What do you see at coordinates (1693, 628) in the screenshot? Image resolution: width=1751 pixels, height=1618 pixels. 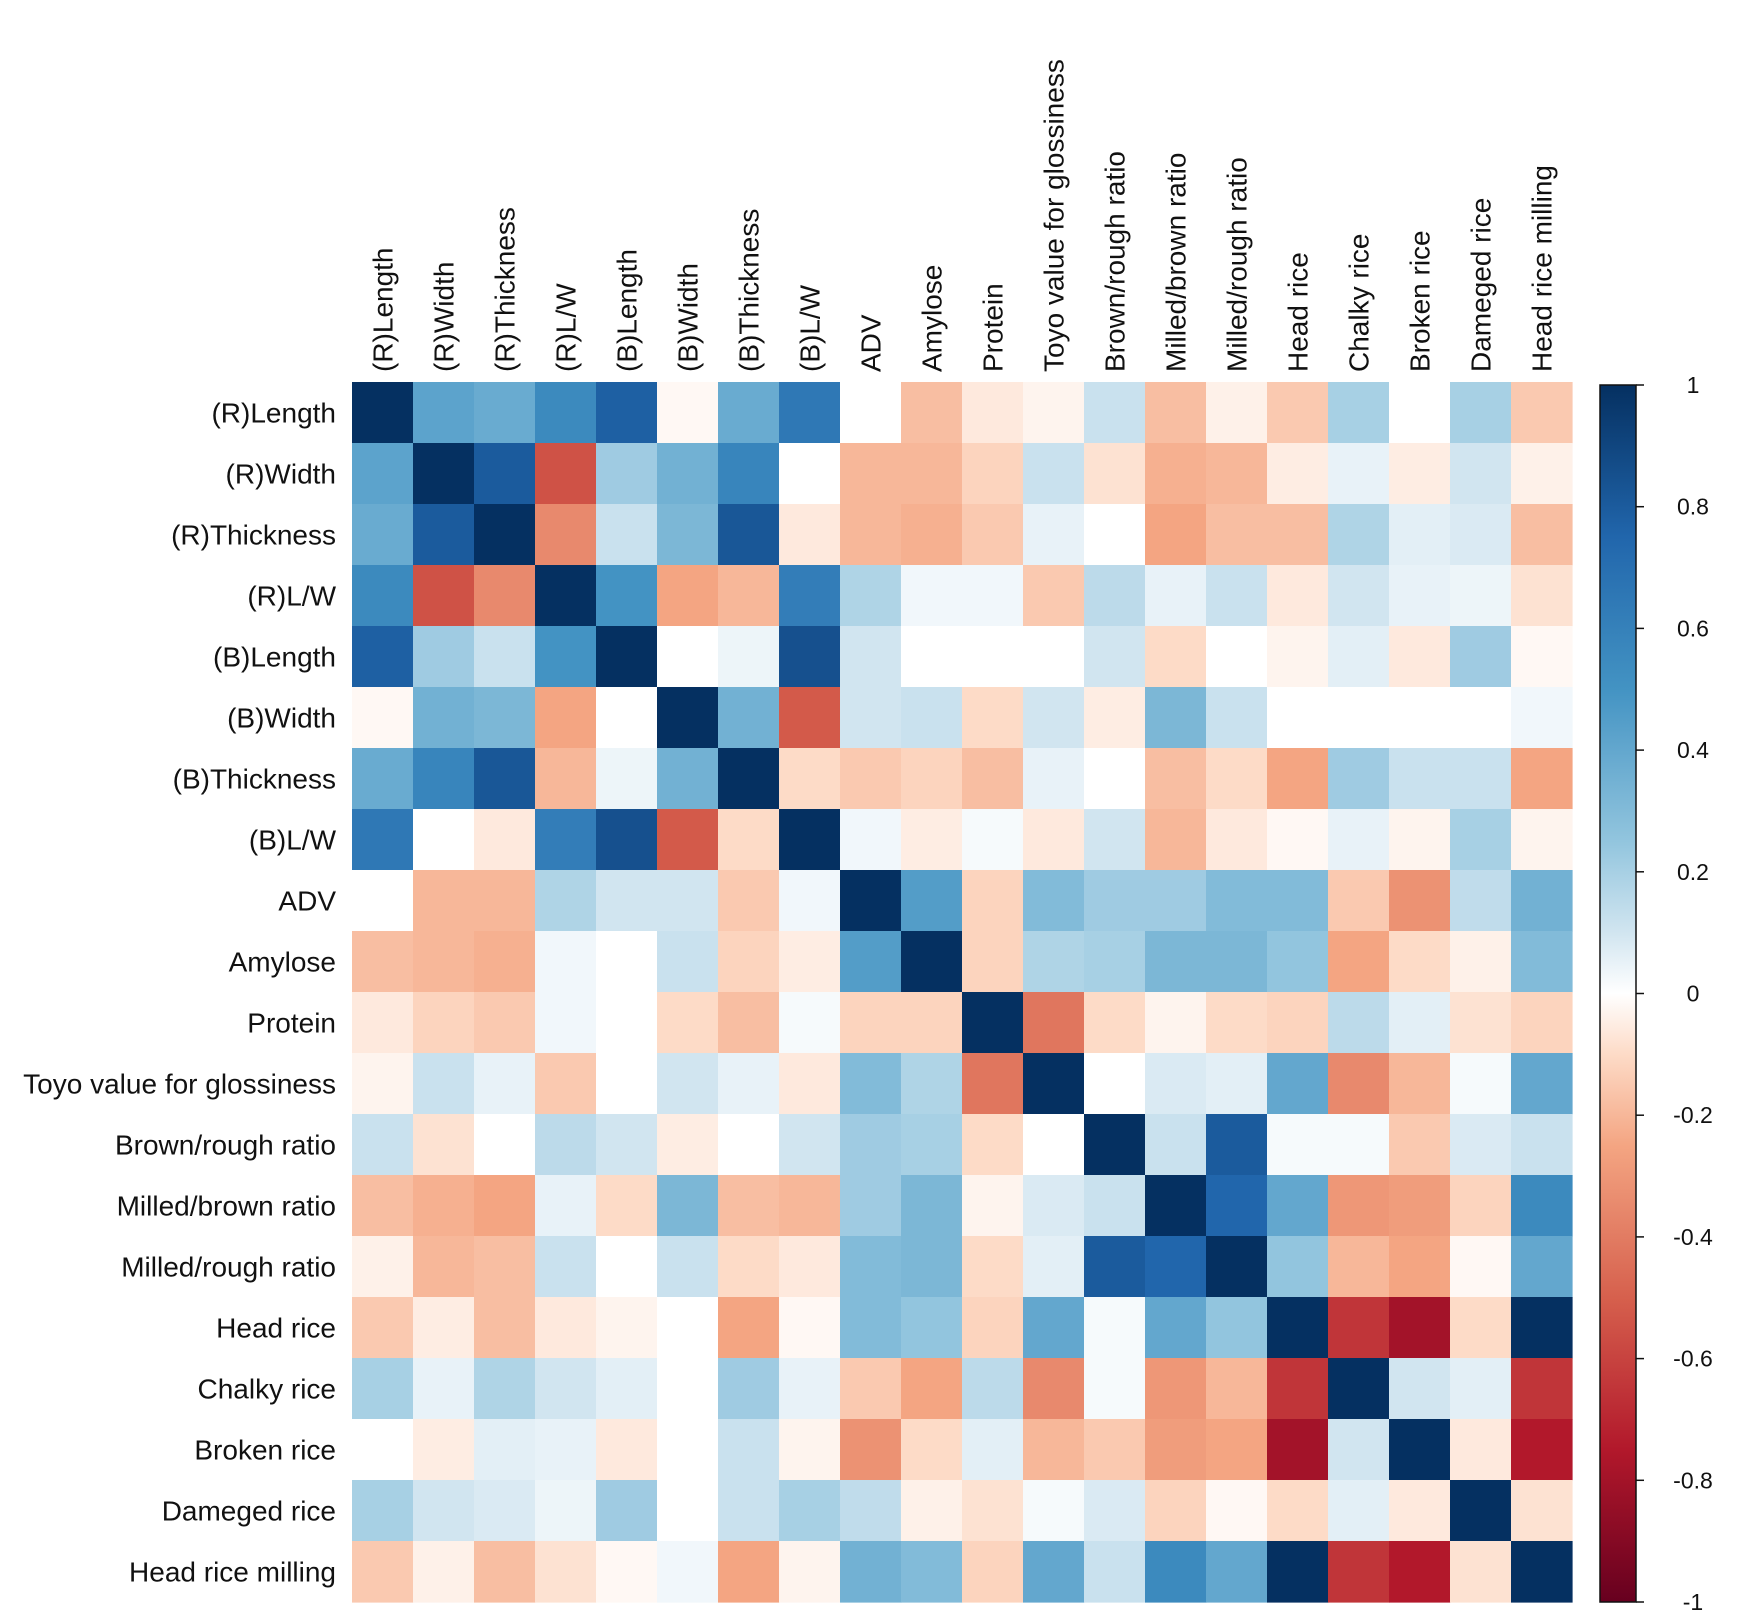 I see `colorbar-tick-label: 0.6` at bounding box center [1693, 628].